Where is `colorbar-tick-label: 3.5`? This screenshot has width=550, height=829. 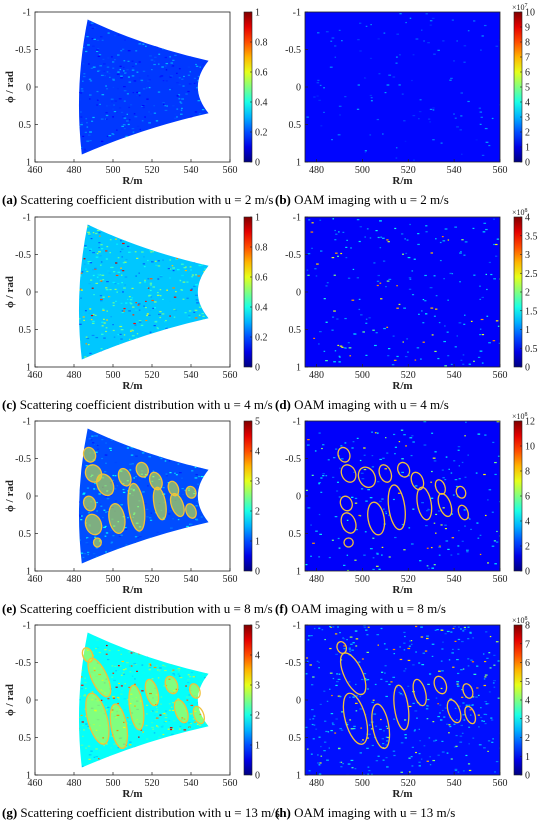
colorbar-tick-label: 3.5 is located at coordinates (531, 236).